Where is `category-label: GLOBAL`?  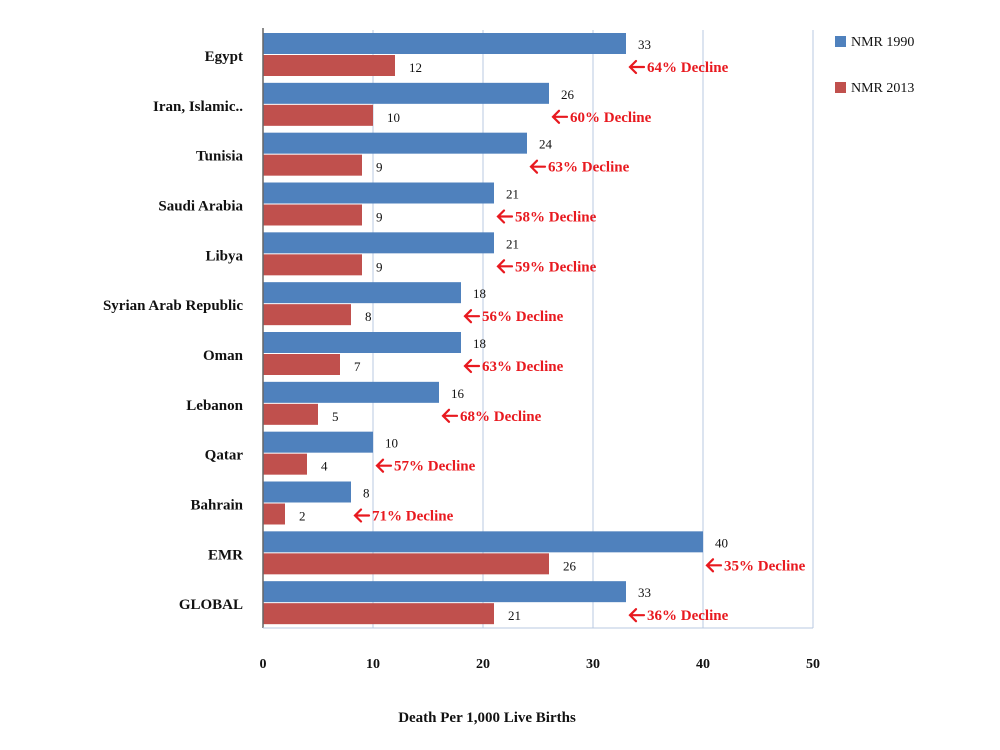 category-label: GLOBAL is located at coordinates (211, 605).